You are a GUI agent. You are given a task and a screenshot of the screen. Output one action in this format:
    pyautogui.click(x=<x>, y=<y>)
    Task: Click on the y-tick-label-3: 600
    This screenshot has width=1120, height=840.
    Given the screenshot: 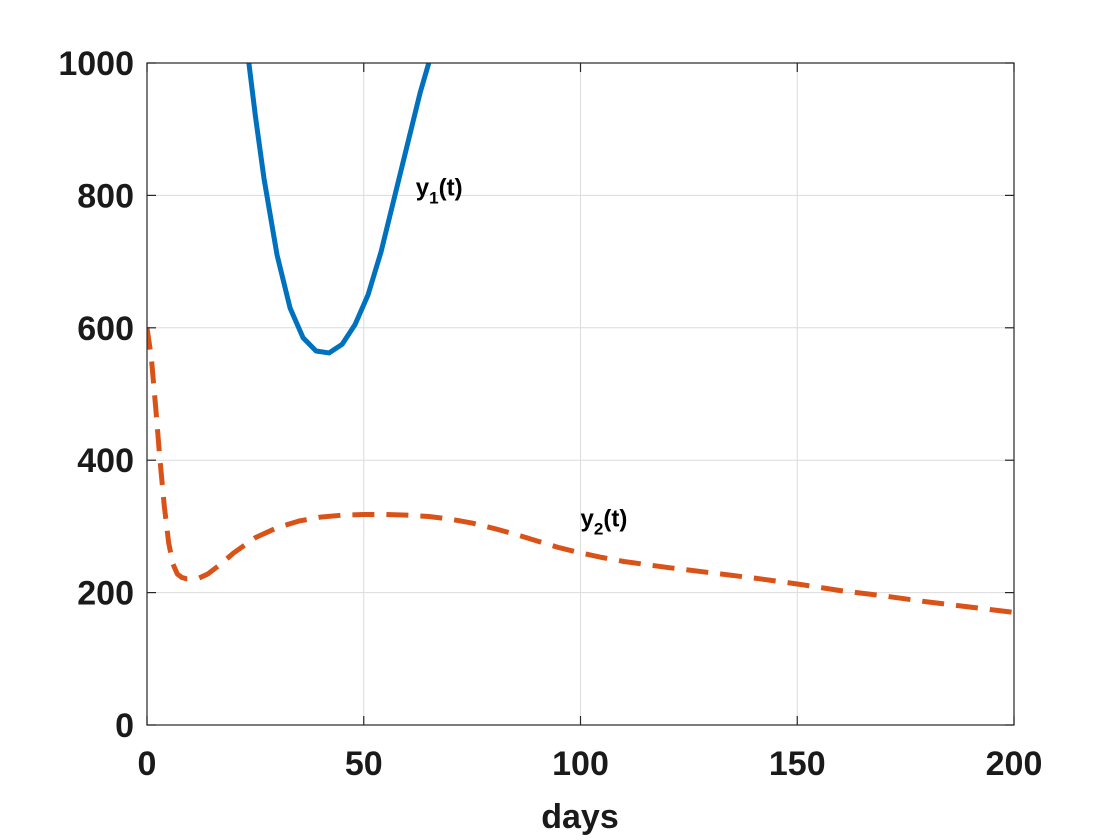 What is the action you would take?
    pyautogui.click(x=105, y=329)
    